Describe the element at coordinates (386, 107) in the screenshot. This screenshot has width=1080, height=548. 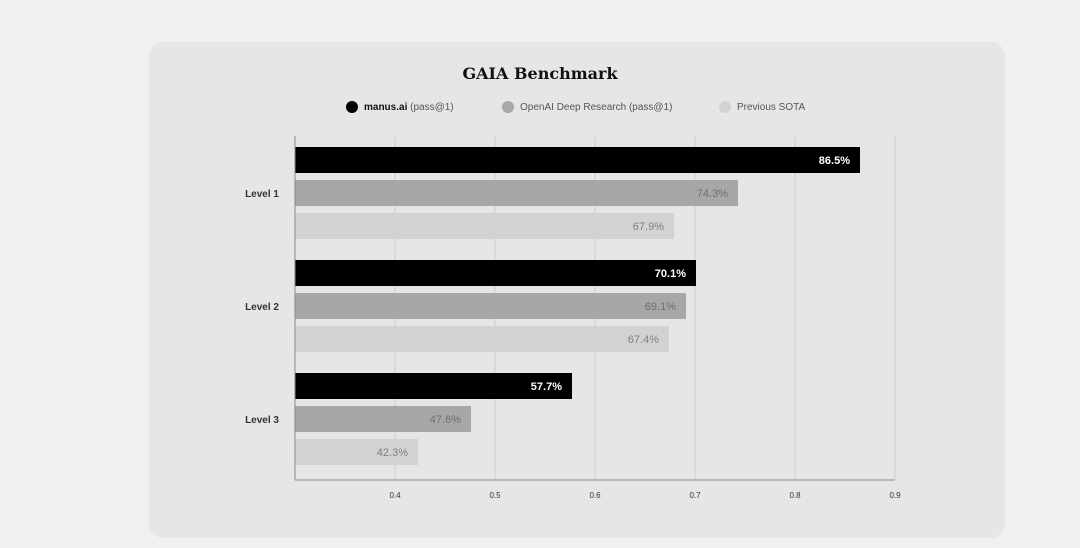
I see `legend-label-manus-bold: manus.ai` at that location.